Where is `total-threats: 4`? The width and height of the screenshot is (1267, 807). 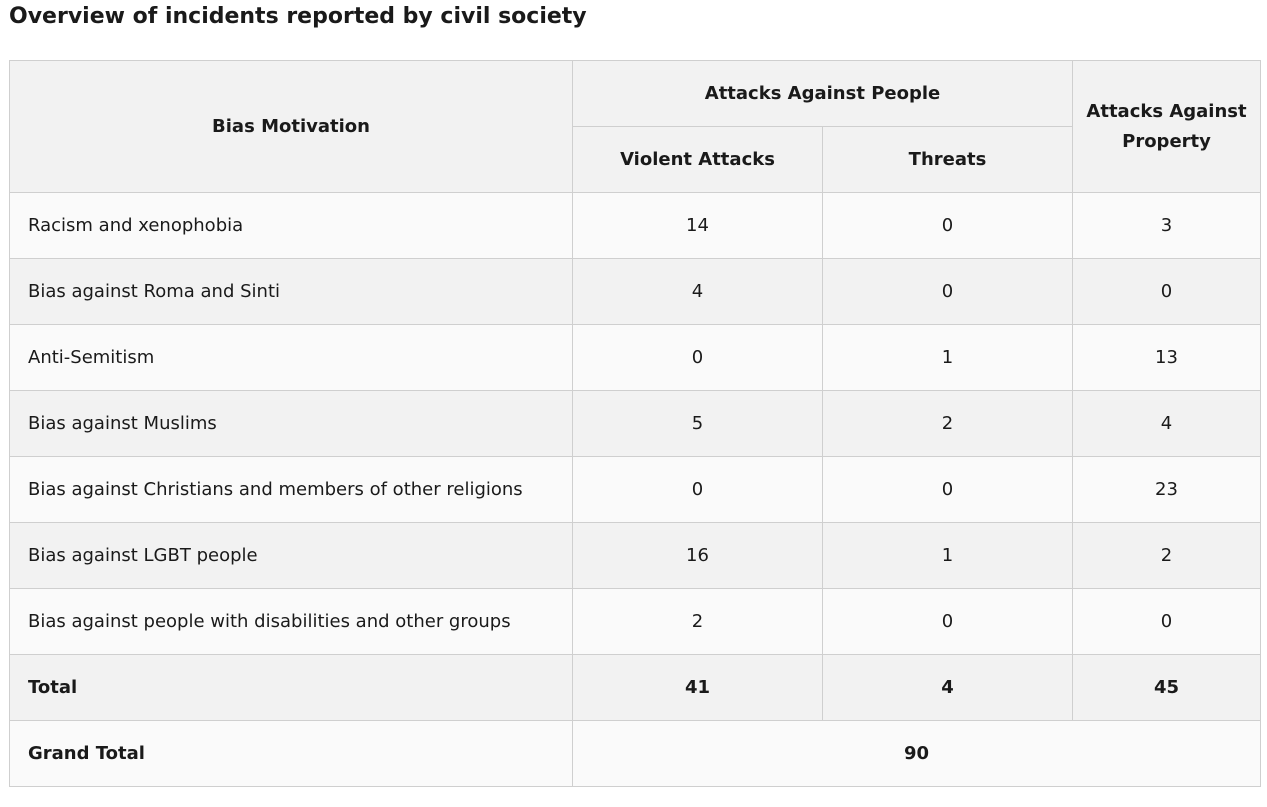 total-threats: 4 is located at coordinates (947, 687).